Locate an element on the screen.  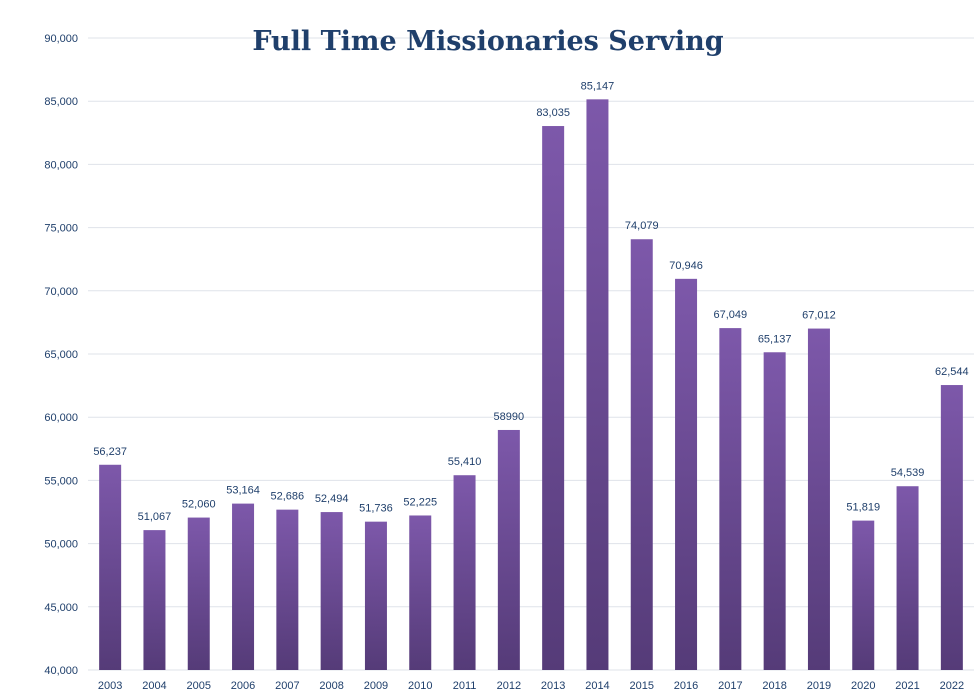
data-label: 83,035 is located at coordinates (553, 113).